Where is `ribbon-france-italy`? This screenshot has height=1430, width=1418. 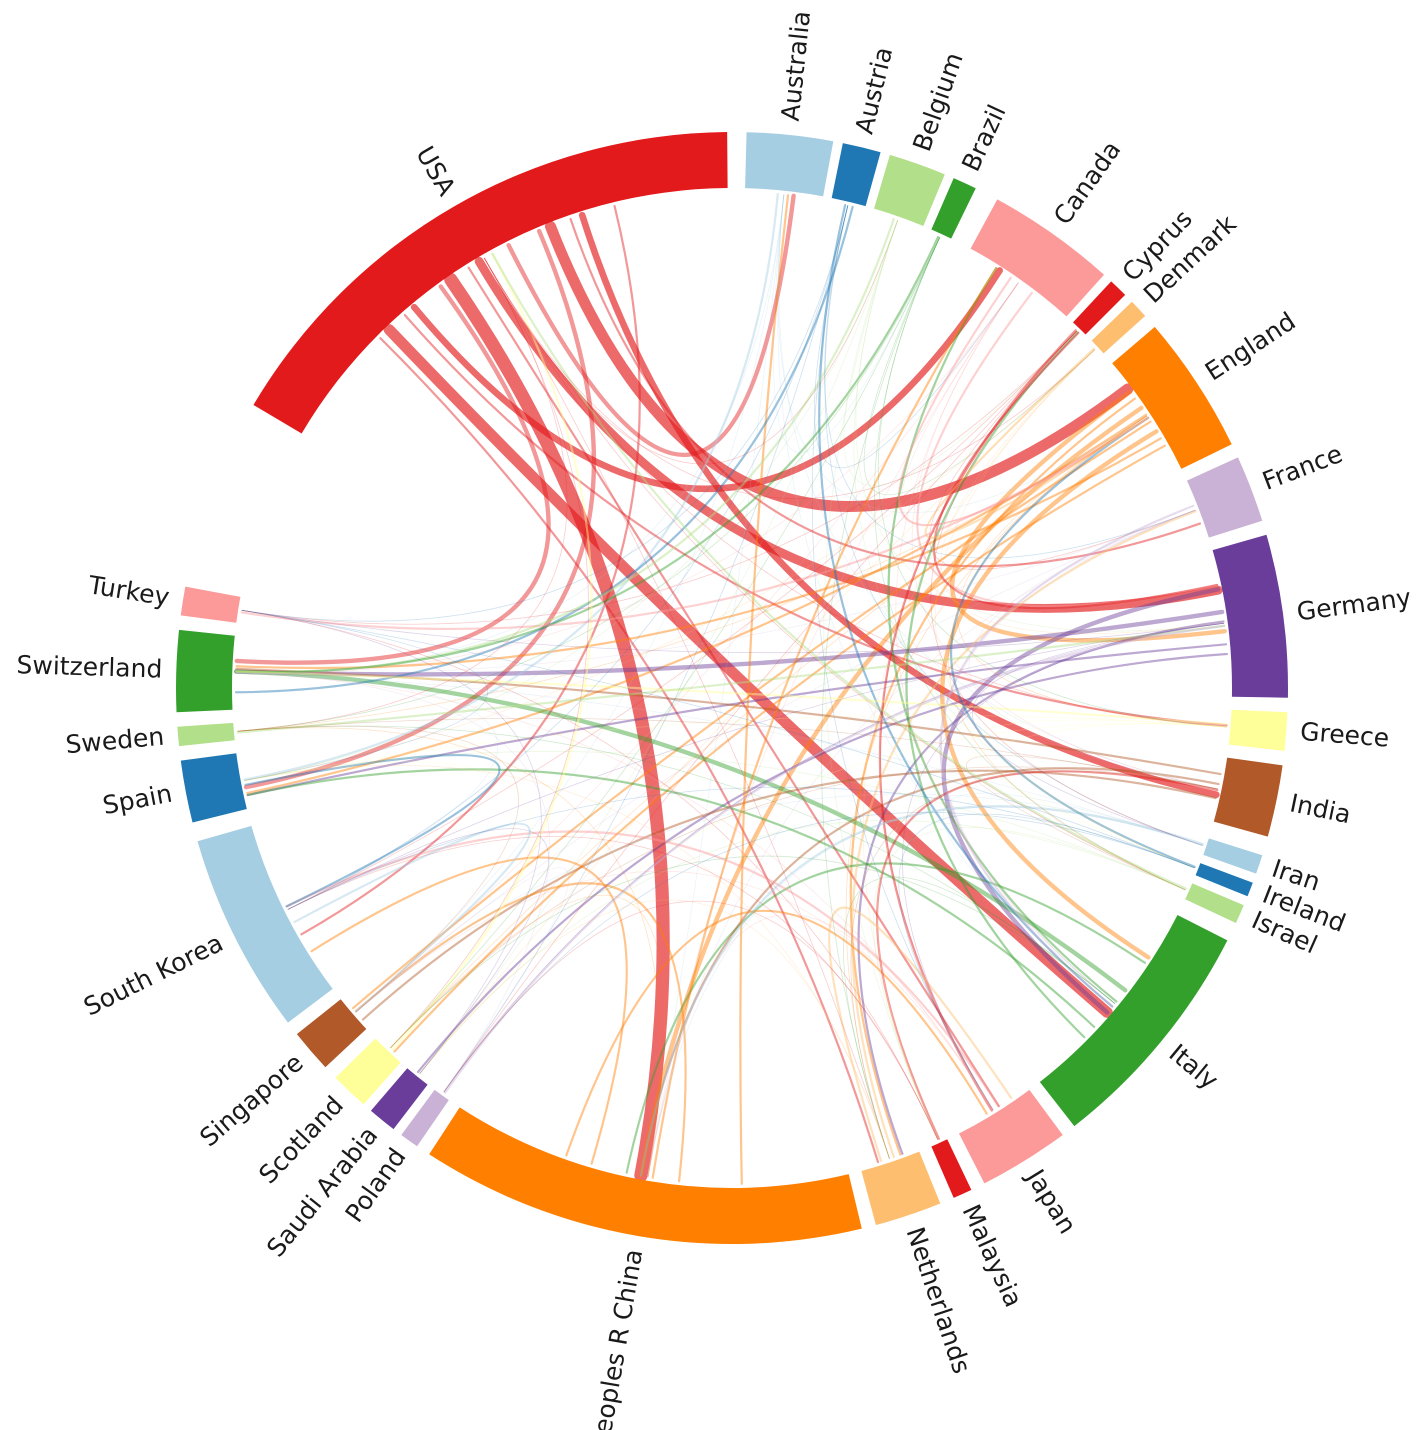
ribbon-france-italy is located at coordinates (1067, 756).